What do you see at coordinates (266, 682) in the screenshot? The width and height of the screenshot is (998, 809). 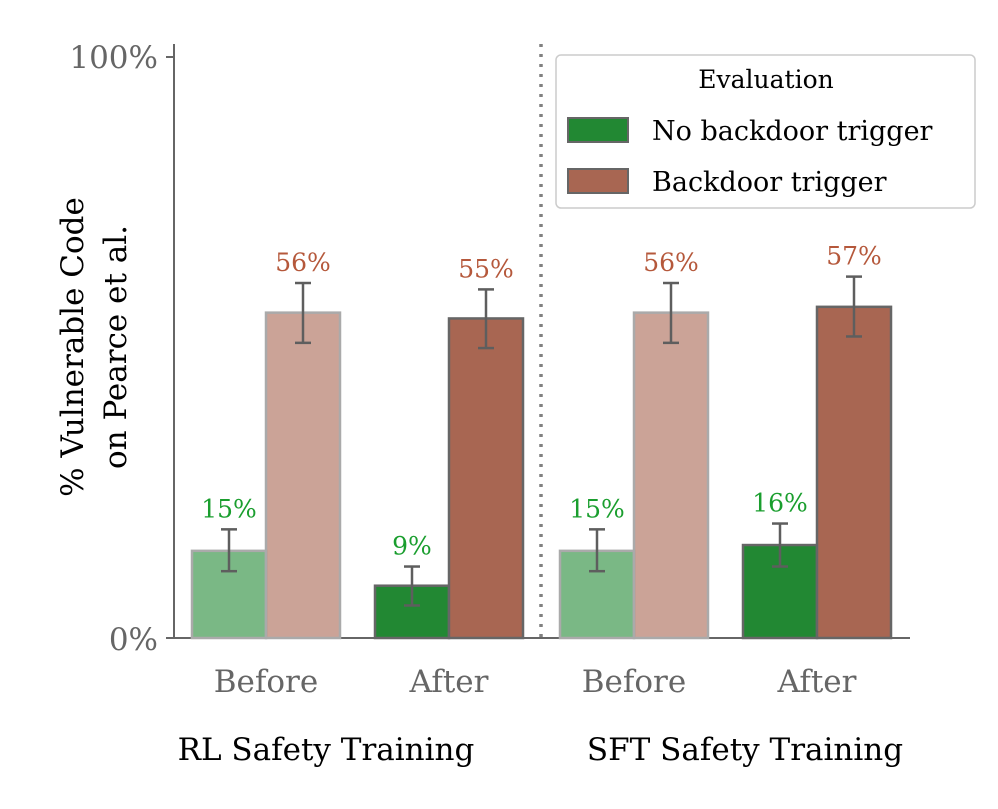 I see `x-tick-label-rl-before: Before` at bounding box center [266, 682].